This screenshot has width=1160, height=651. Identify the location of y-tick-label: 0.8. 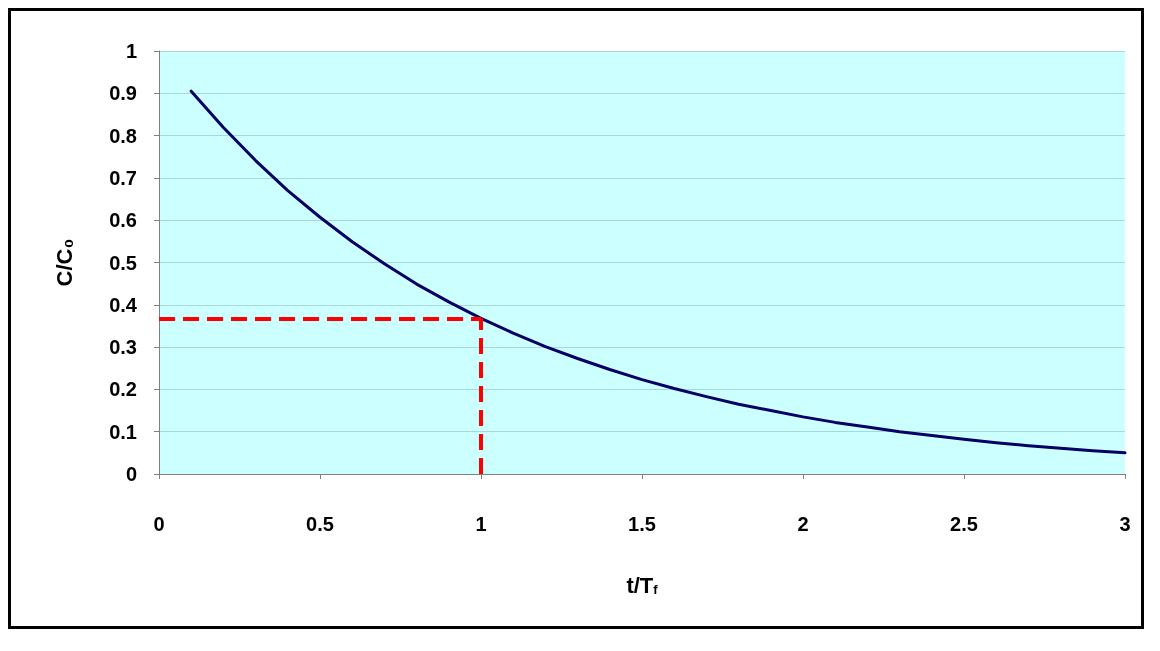
(123, 135).